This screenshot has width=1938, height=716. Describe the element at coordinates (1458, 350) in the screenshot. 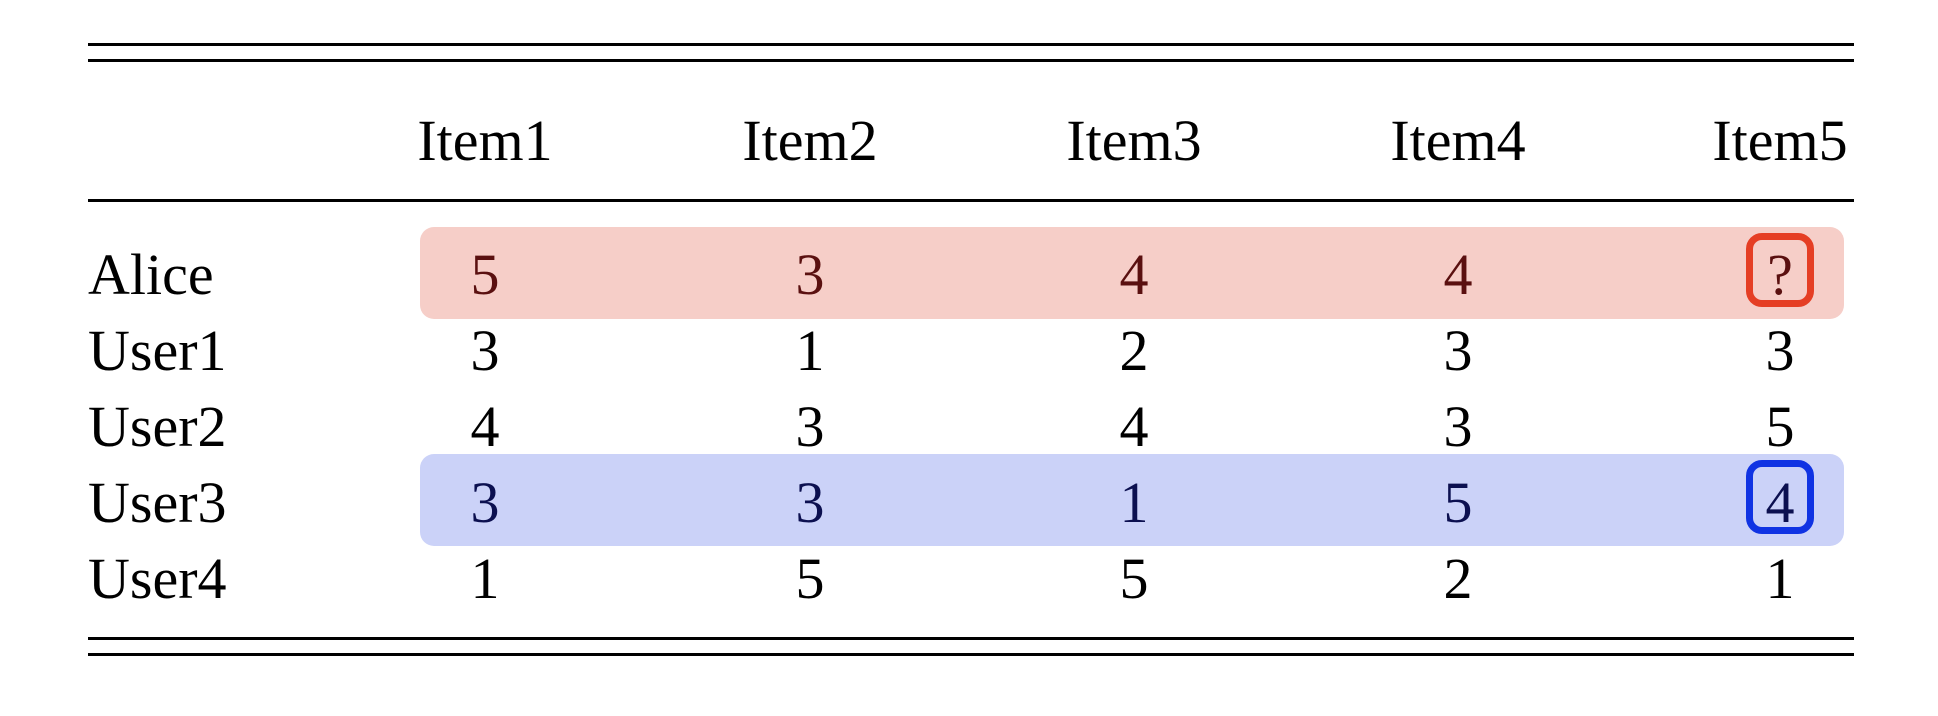

I see `cell-user1-item4: 3` at that location.